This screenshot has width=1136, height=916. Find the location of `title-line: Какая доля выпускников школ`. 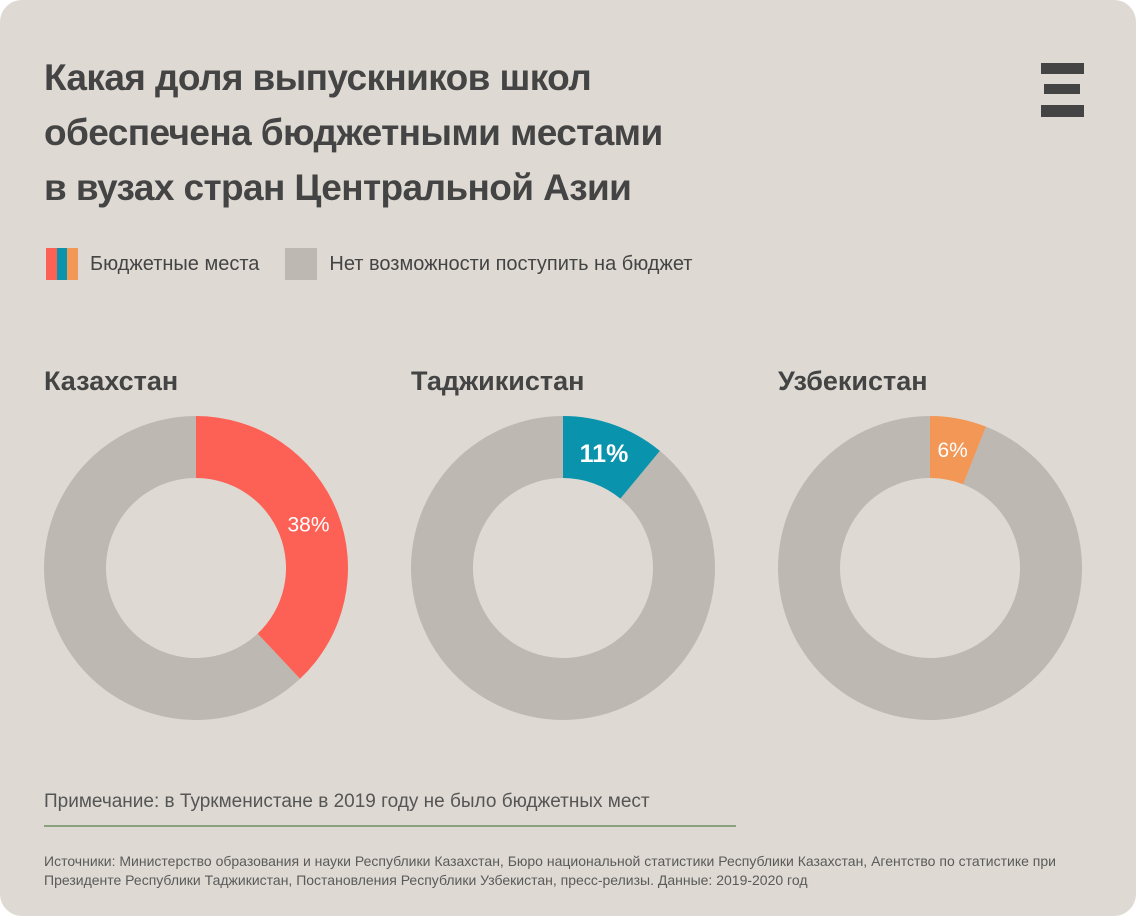

title-line: Какая доля выпускников школ is located at coordinates (318, 77).